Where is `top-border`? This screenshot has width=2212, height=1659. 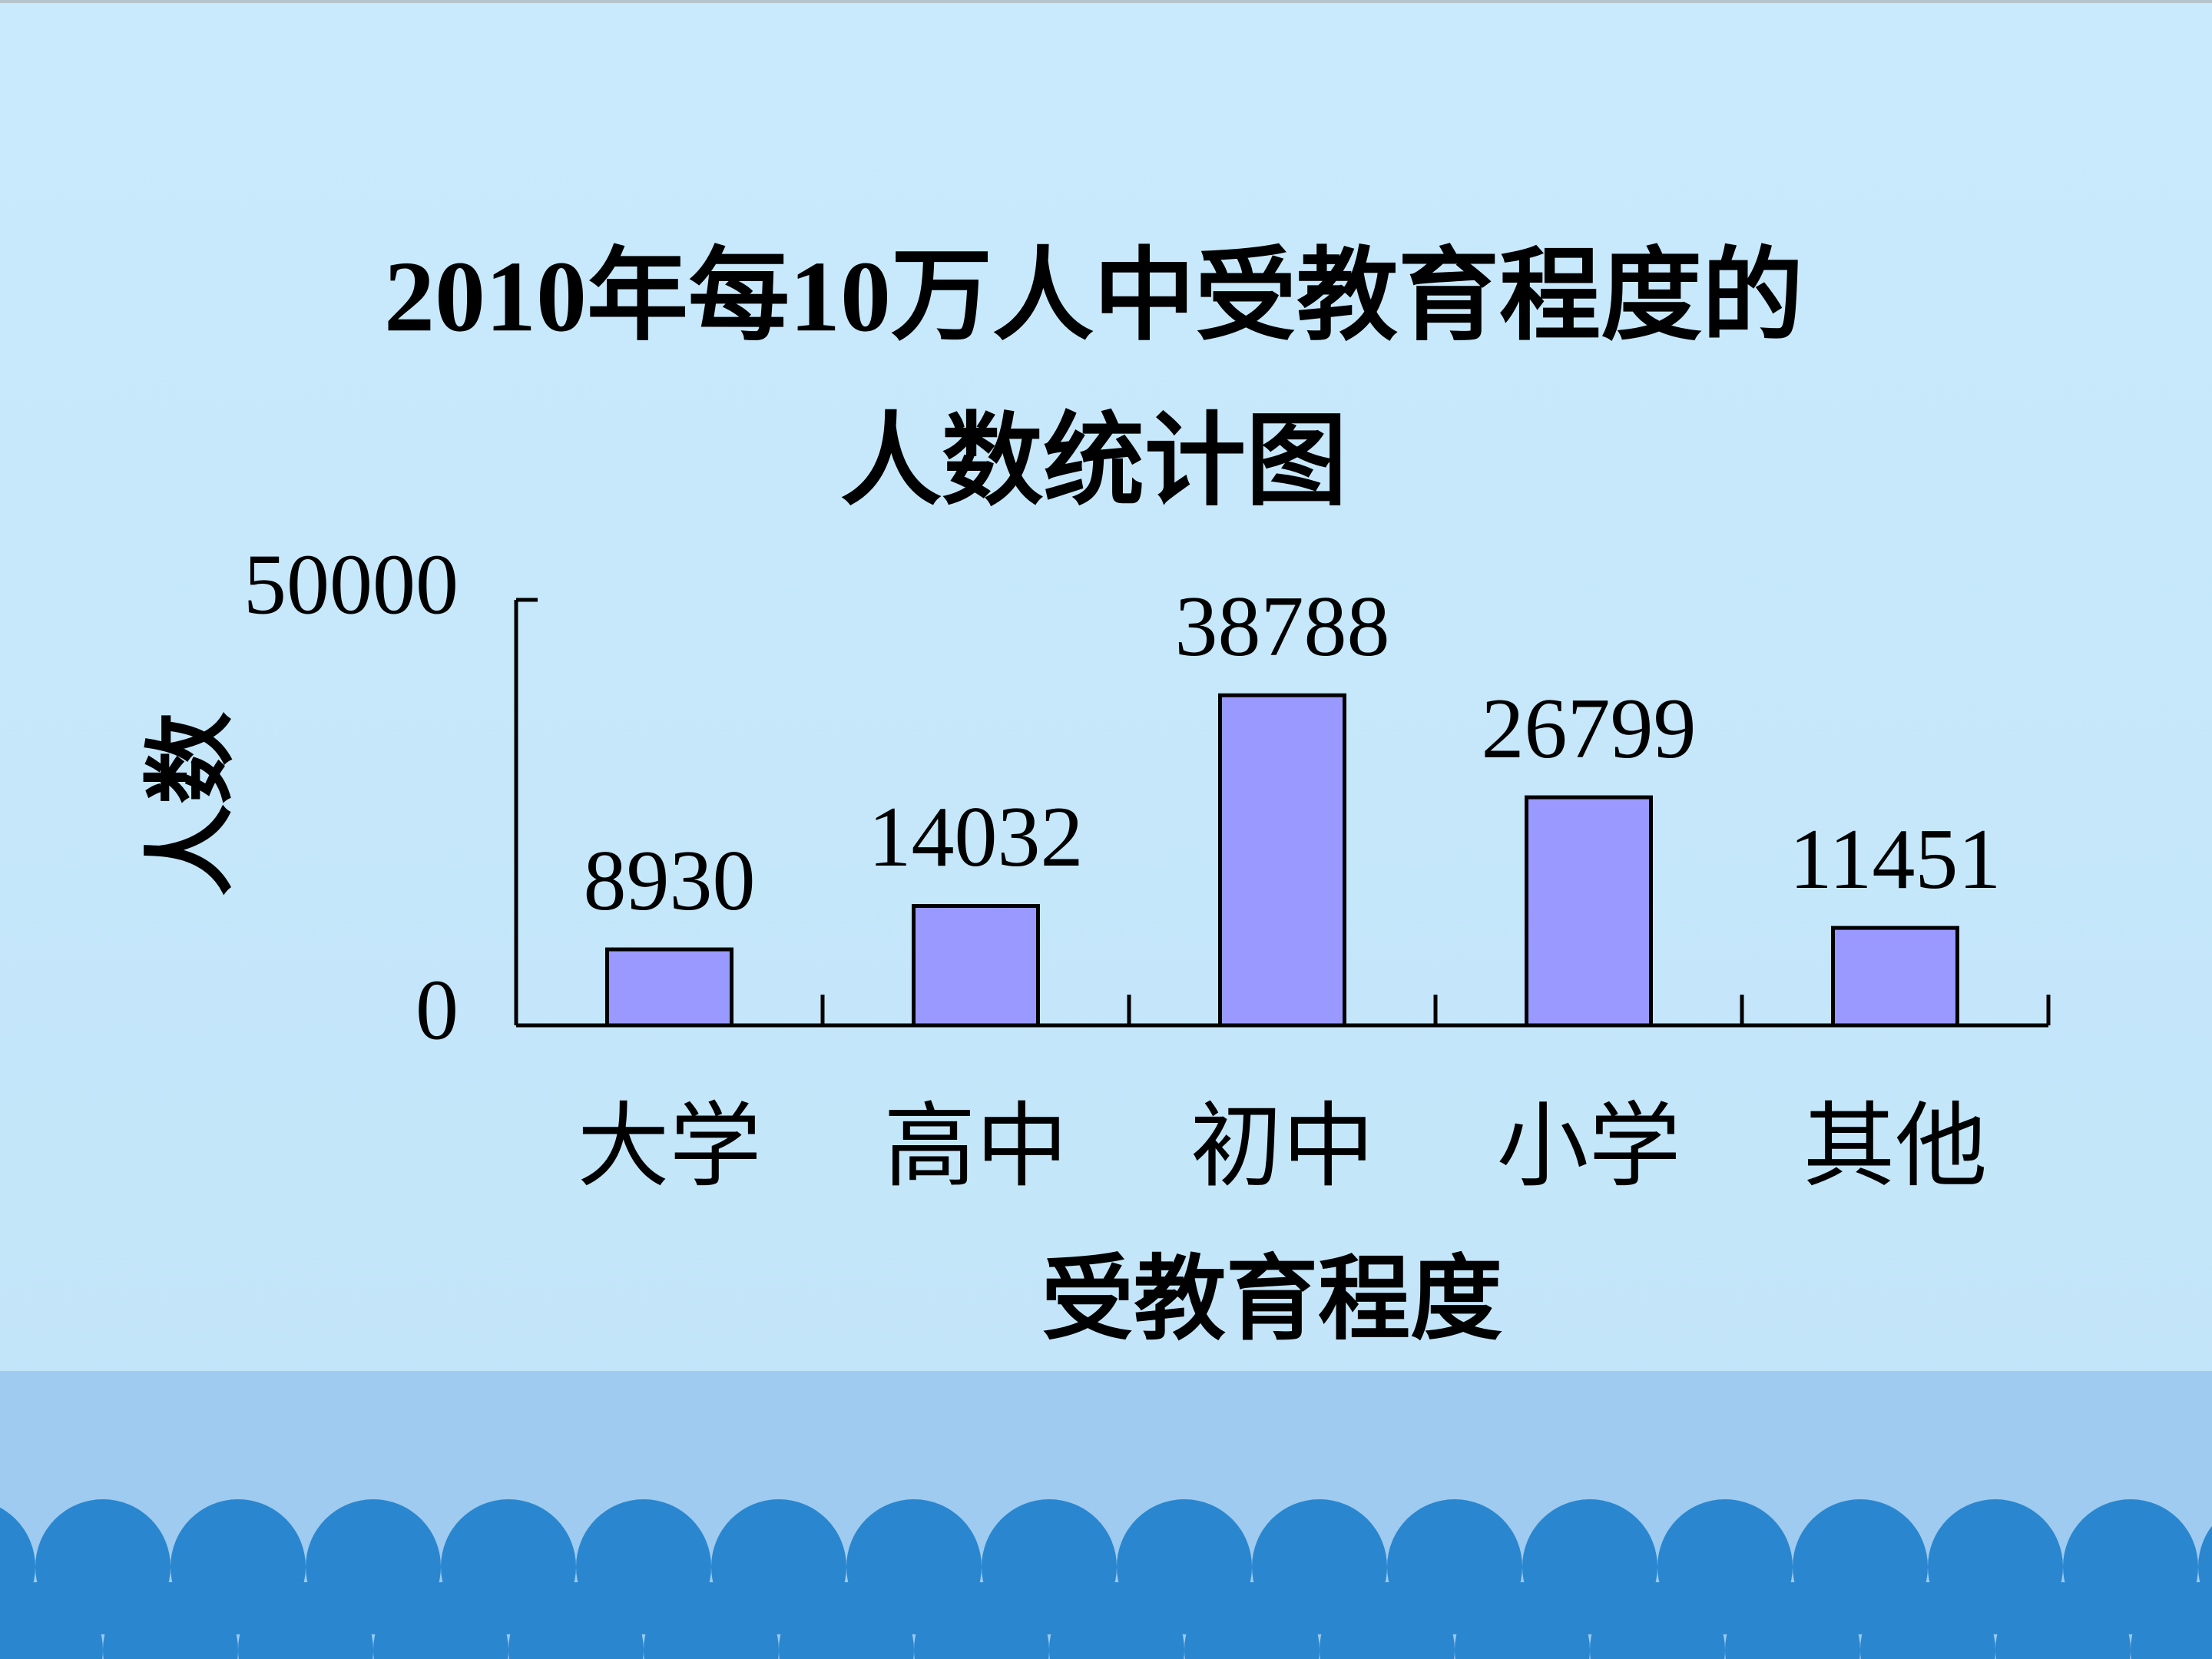
top-border is located at coordinates (1106, 2).